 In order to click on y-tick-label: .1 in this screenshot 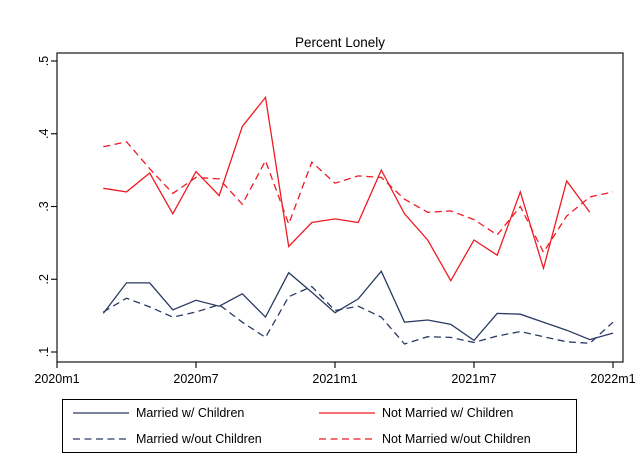, I will do `click(44, 352)`.